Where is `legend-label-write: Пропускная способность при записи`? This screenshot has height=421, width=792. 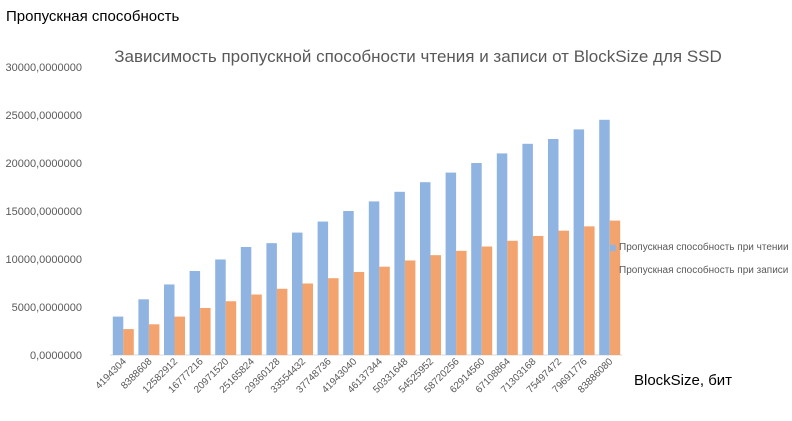
legend-label-write: Пропускная способность при записи is located at coordinates (704, 270).